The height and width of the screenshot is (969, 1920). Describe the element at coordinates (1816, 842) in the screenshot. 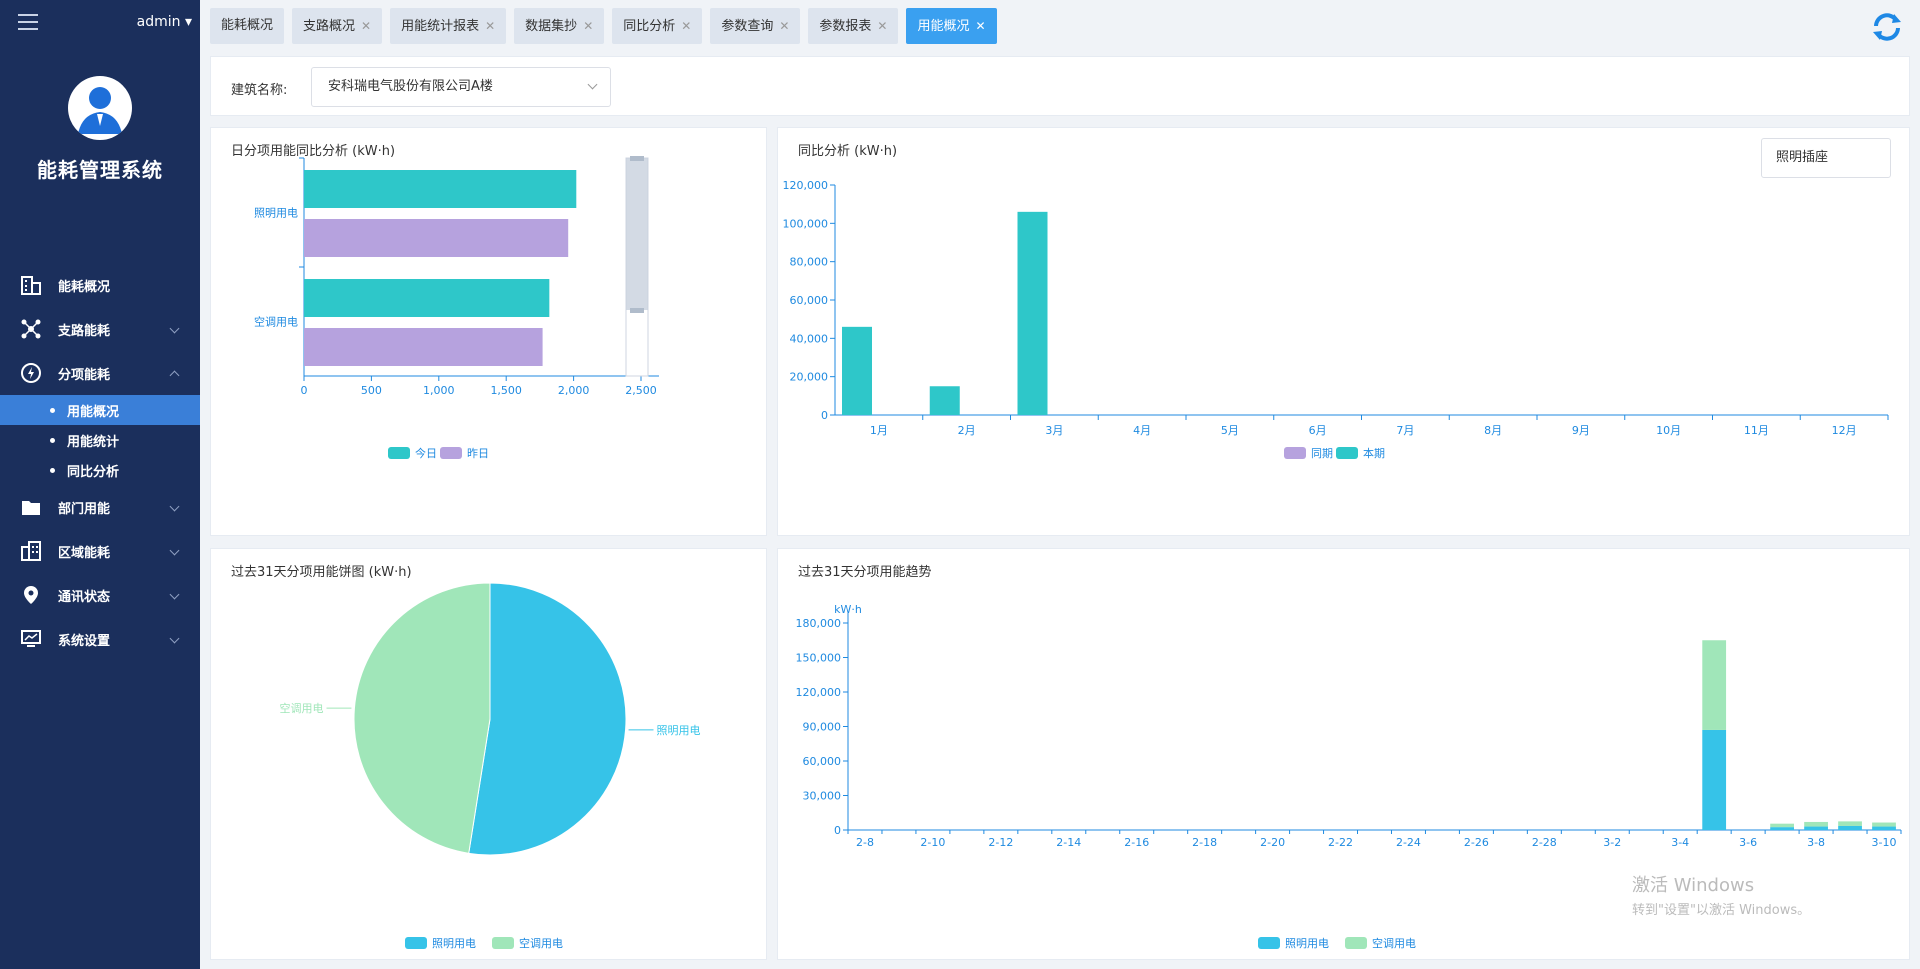

I see `x-tick-label: 3-8` at that location.